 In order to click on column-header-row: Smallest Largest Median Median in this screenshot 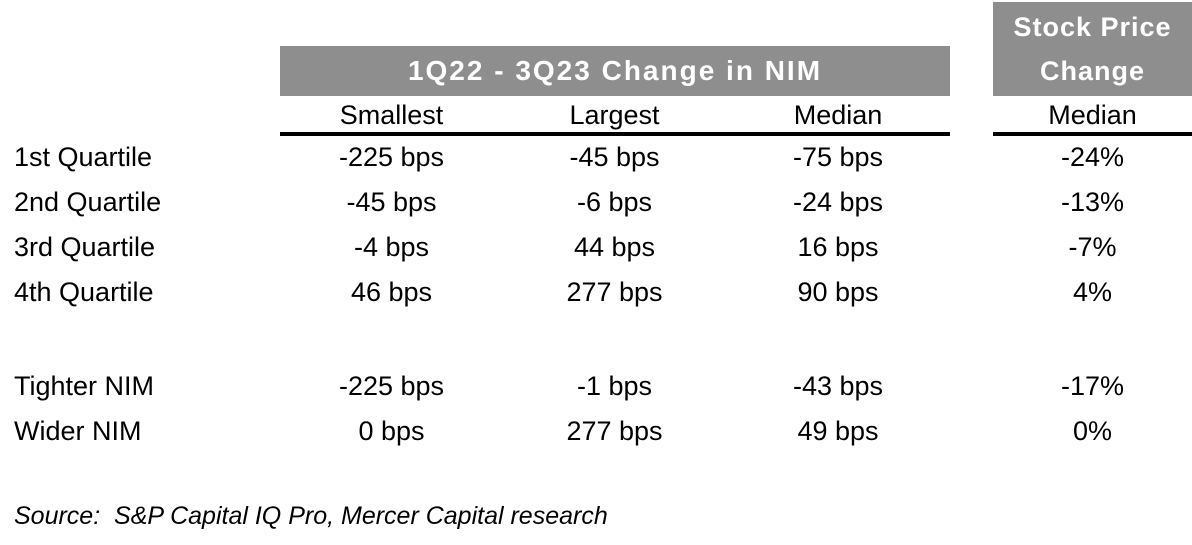, I will do `click(596, 115)`.